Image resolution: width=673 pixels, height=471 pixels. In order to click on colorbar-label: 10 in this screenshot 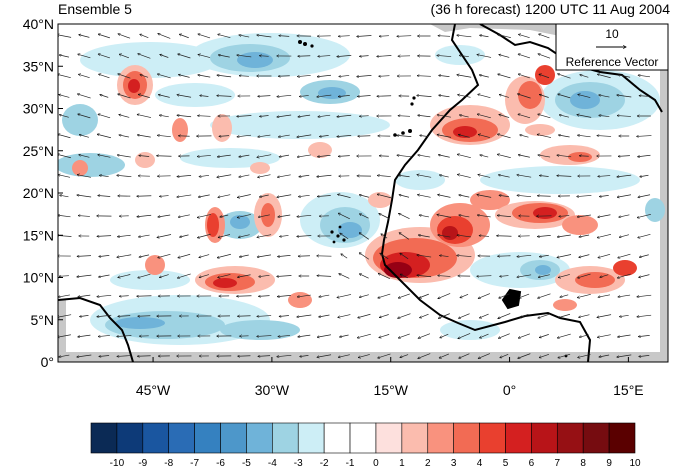, I will do `click(635, 463)`.